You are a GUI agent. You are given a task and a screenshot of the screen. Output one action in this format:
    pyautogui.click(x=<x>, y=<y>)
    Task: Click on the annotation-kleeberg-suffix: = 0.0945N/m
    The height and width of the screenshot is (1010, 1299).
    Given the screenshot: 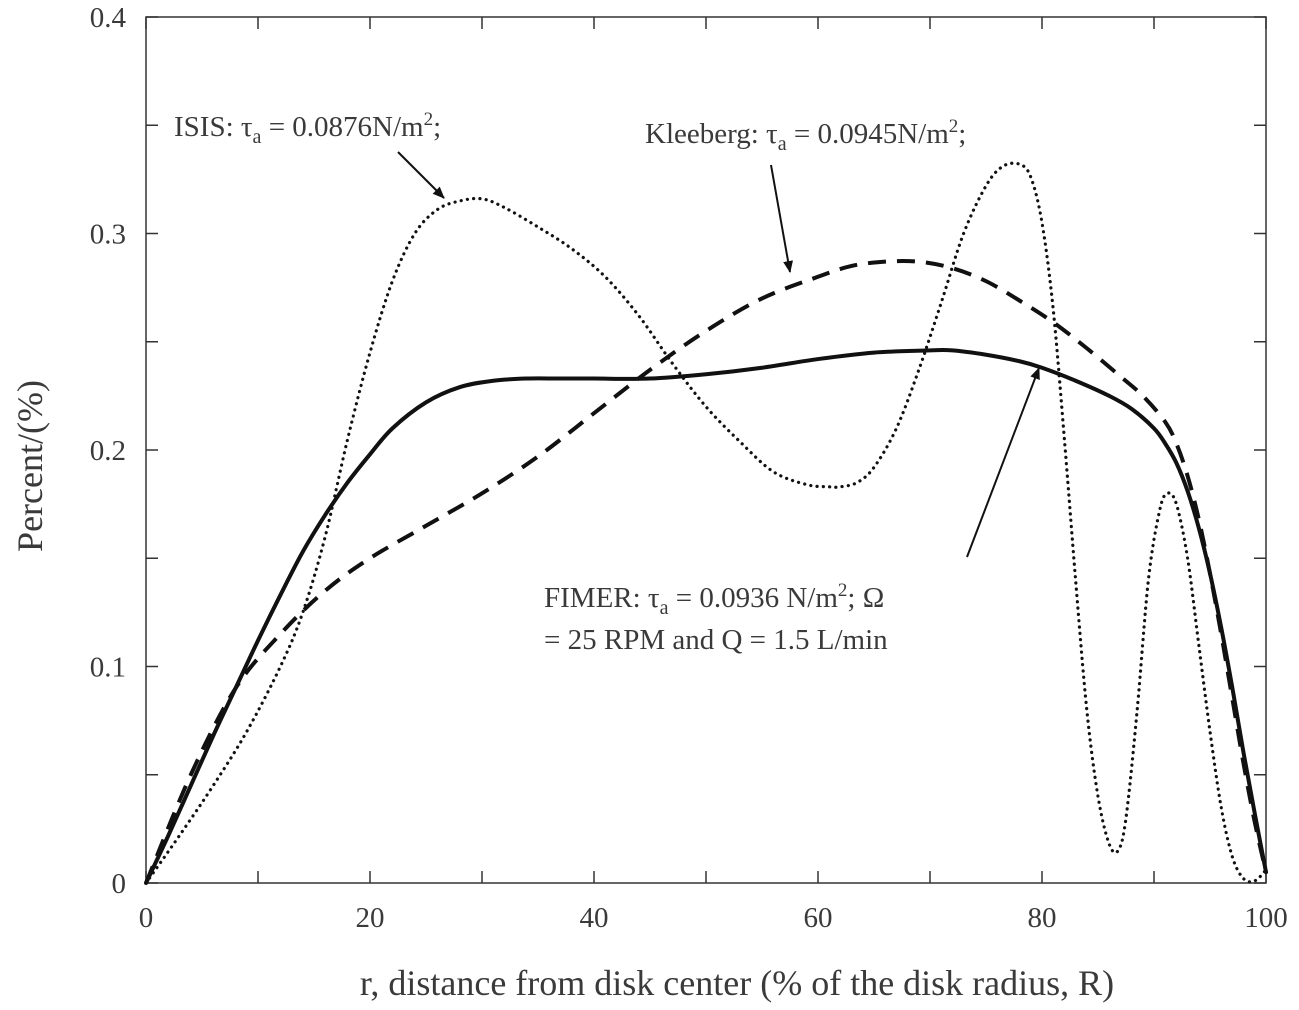 What is the action you would take?
    pyautogui.click(x=868, y=134)
    